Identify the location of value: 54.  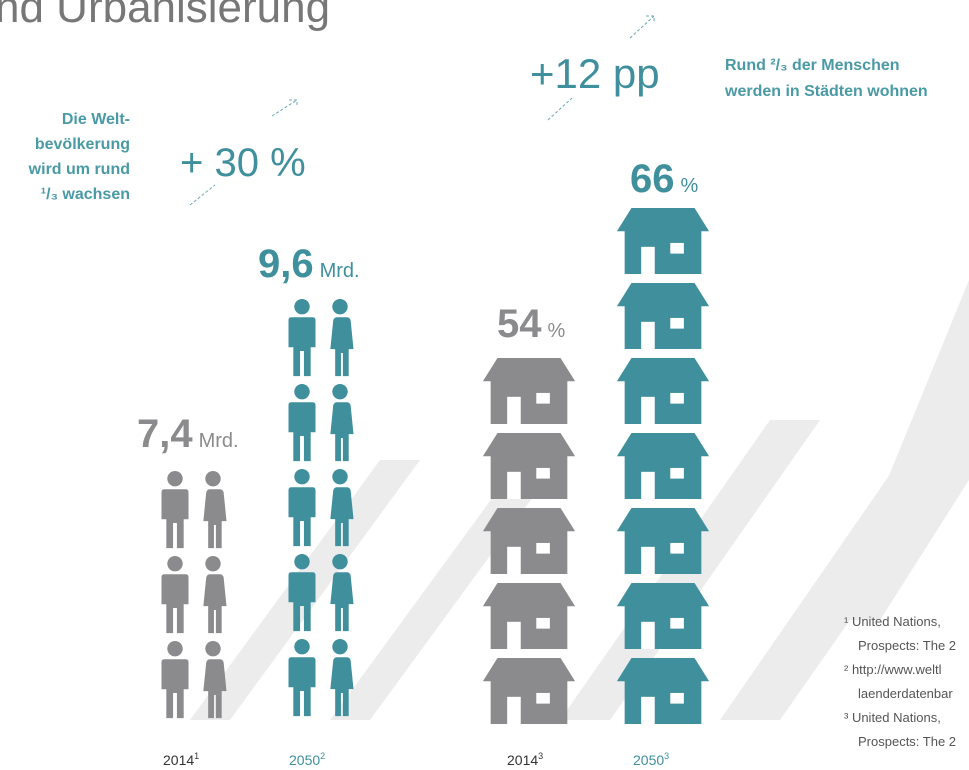
(519, 324).